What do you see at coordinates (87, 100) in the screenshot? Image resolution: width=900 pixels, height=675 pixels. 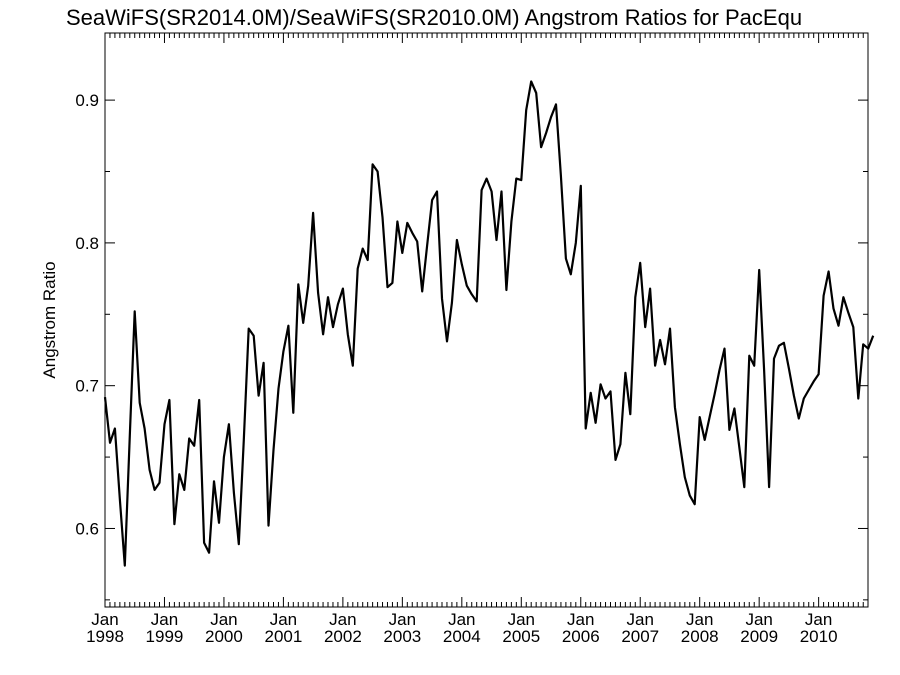 I see `y-tick-label: 0.9` at bounding box center [87, 100].